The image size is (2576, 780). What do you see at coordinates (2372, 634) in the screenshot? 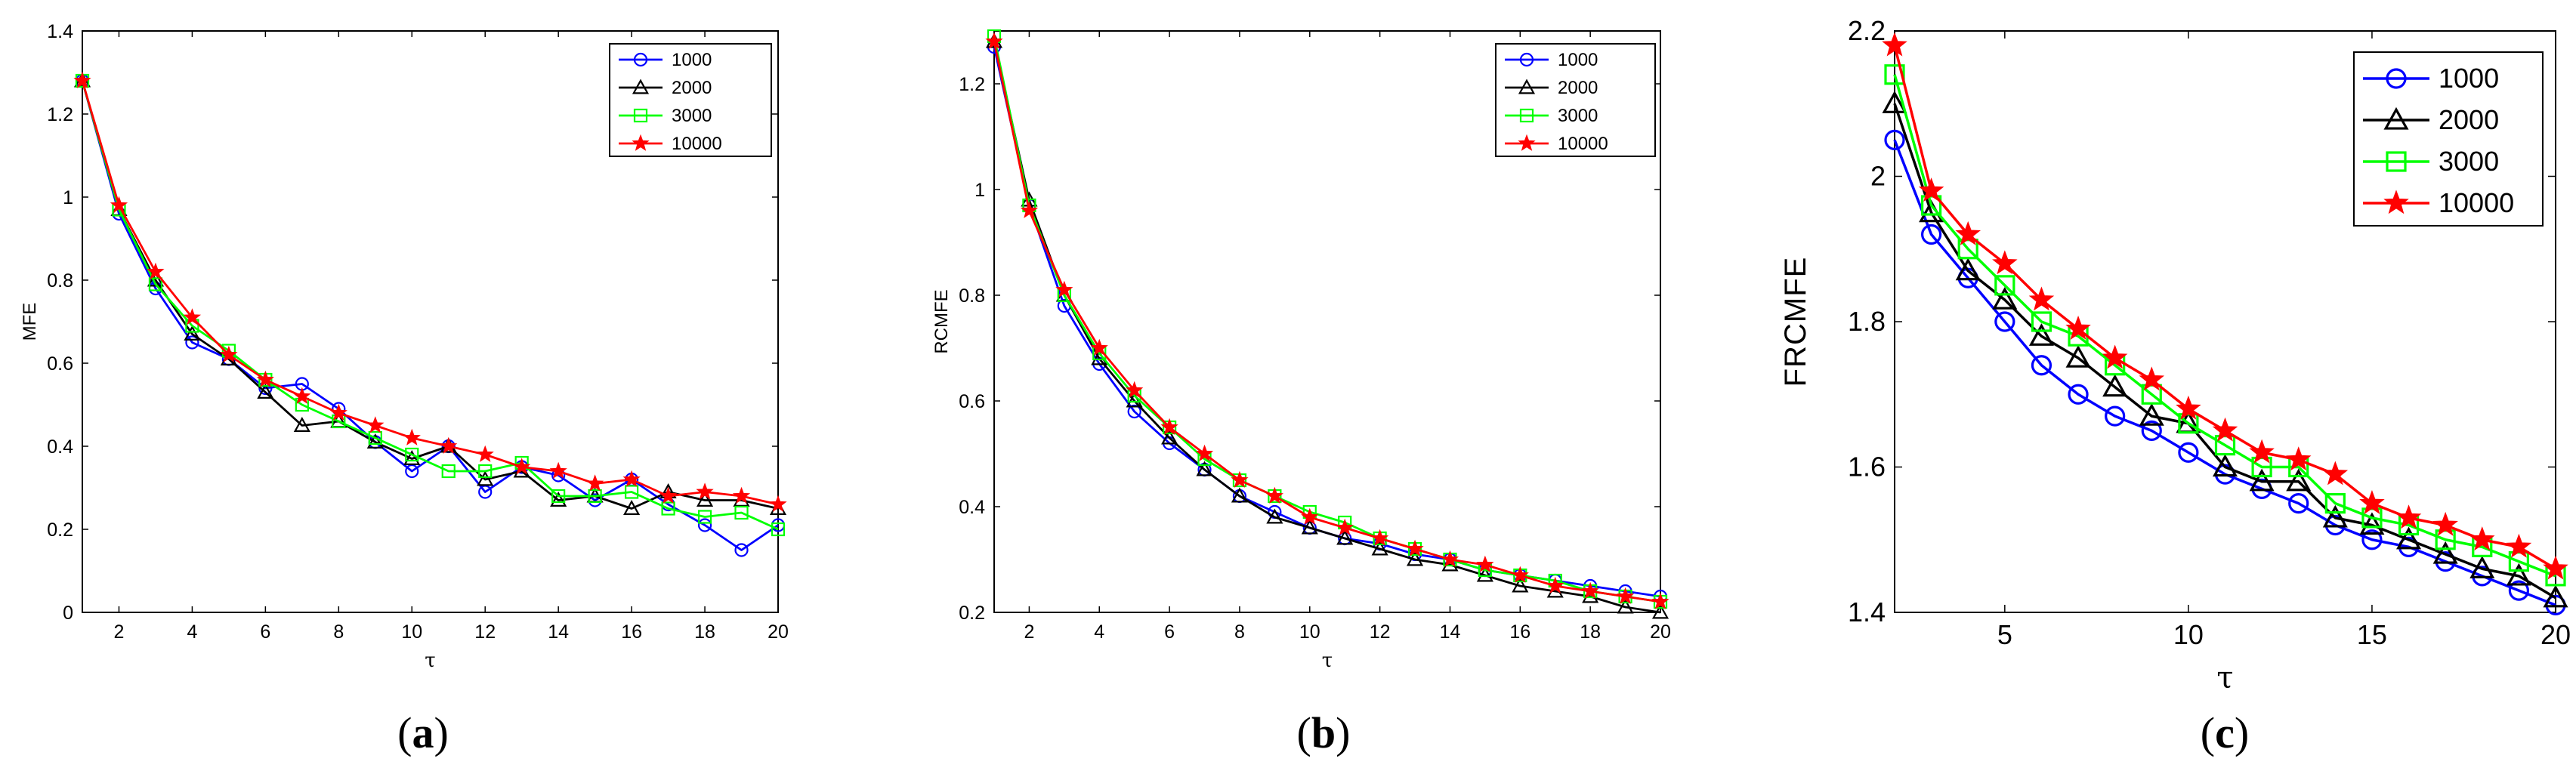
I see `x-tick-label: 15` at bounding box center [2372, 634].